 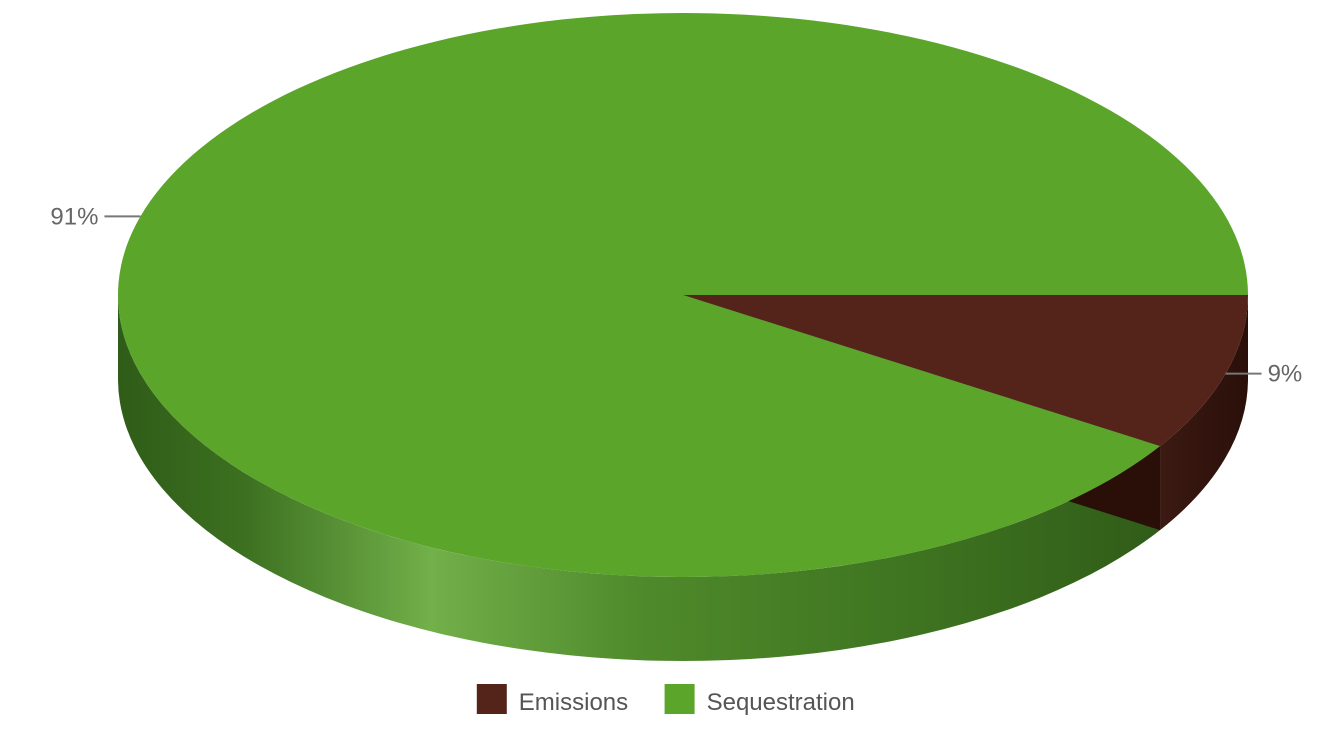 I want to click on legend-label-emissions: Emissions, so click(x=573, y=702).